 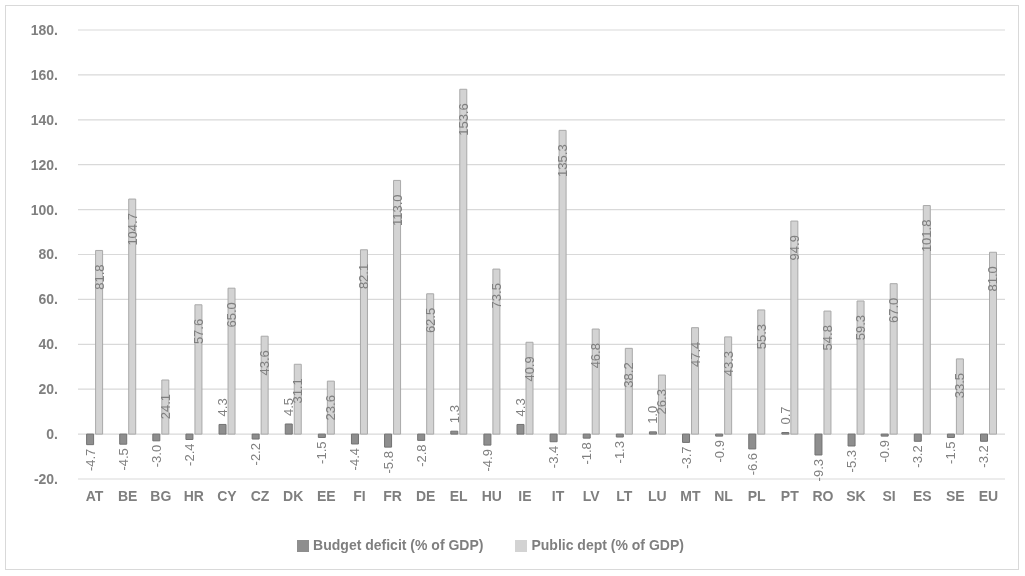 What do you see at coordinates (856, 495) in the screenshot?
I see `x-tick-label: SK` at bounding box center [856, 495].